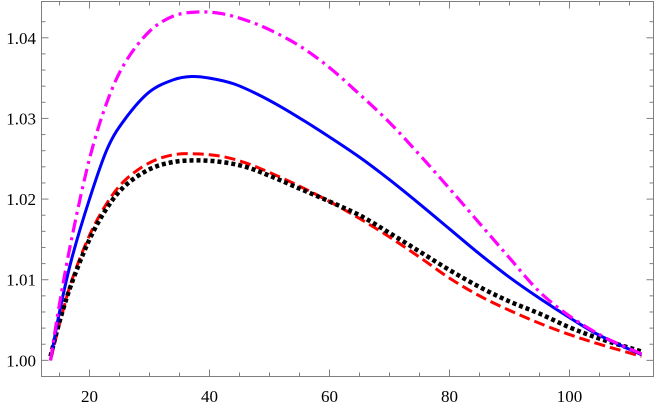 The width and height of the screenshot is (655, 410). What do you see at coordinates (21, 199) in the screenshot?
I see `y-tick-label: 1.02` at bounding box center [21, 199].